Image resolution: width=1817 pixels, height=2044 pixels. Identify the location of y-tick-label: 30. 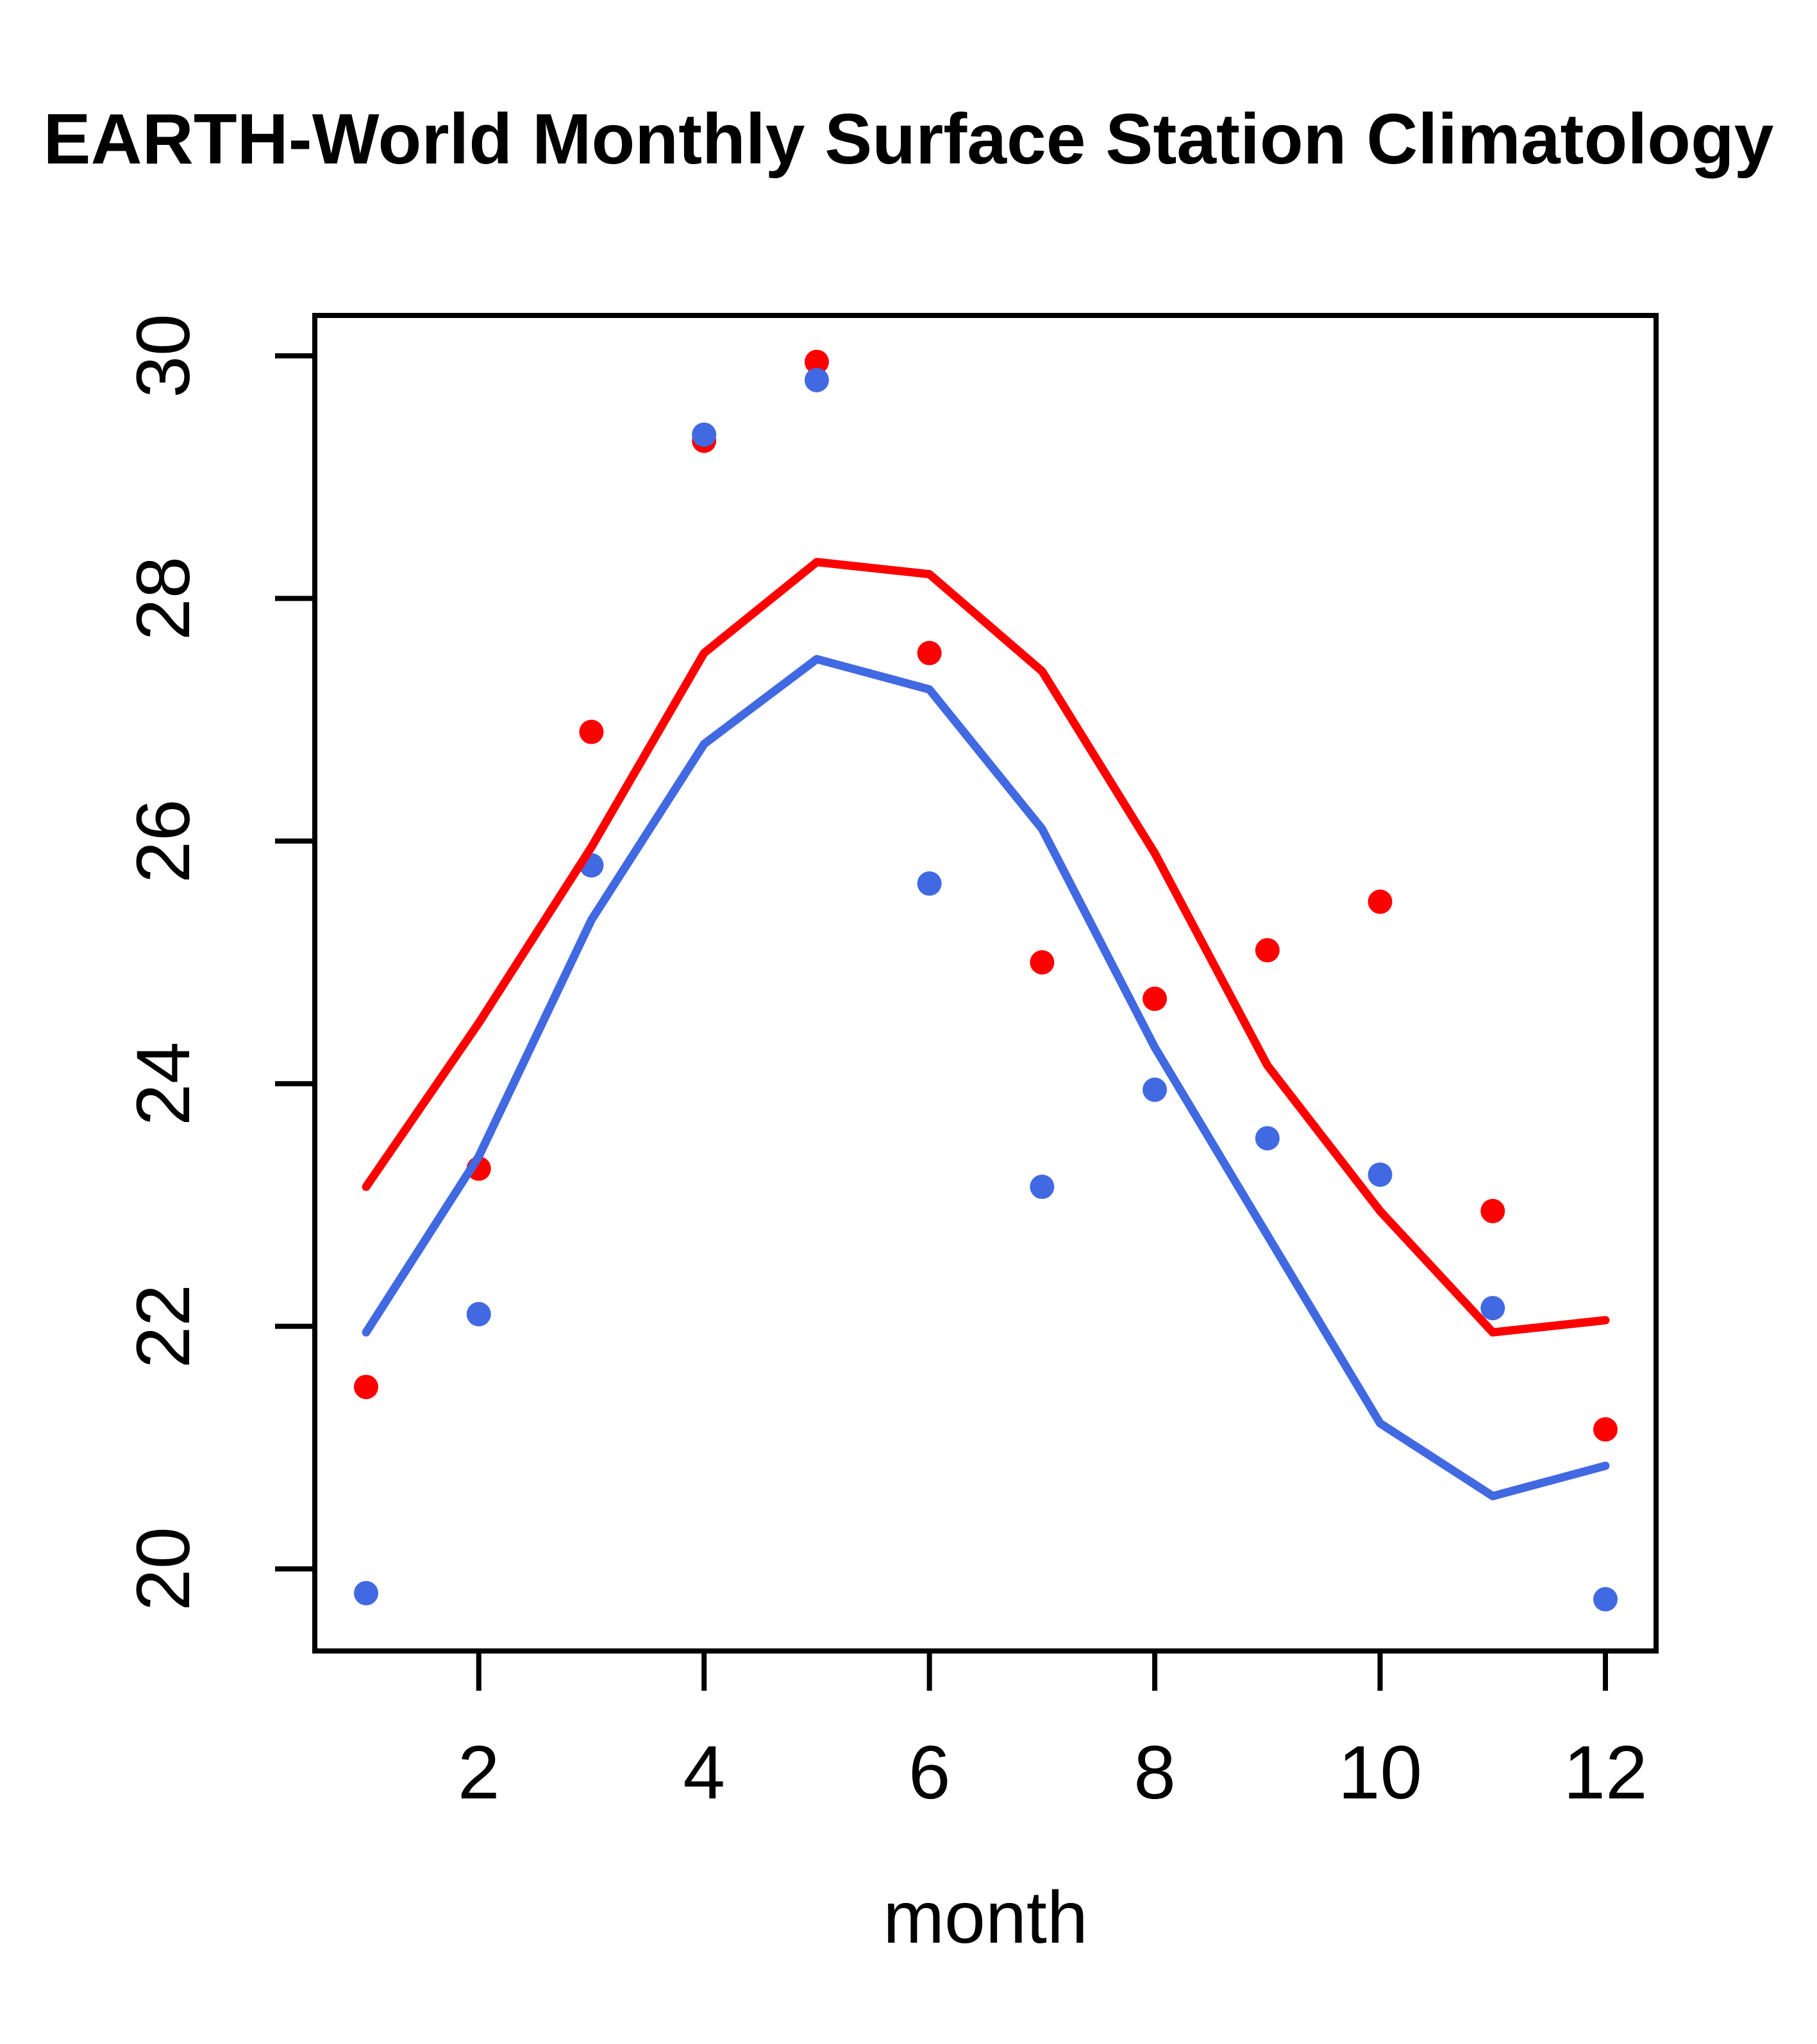
(163, 356).